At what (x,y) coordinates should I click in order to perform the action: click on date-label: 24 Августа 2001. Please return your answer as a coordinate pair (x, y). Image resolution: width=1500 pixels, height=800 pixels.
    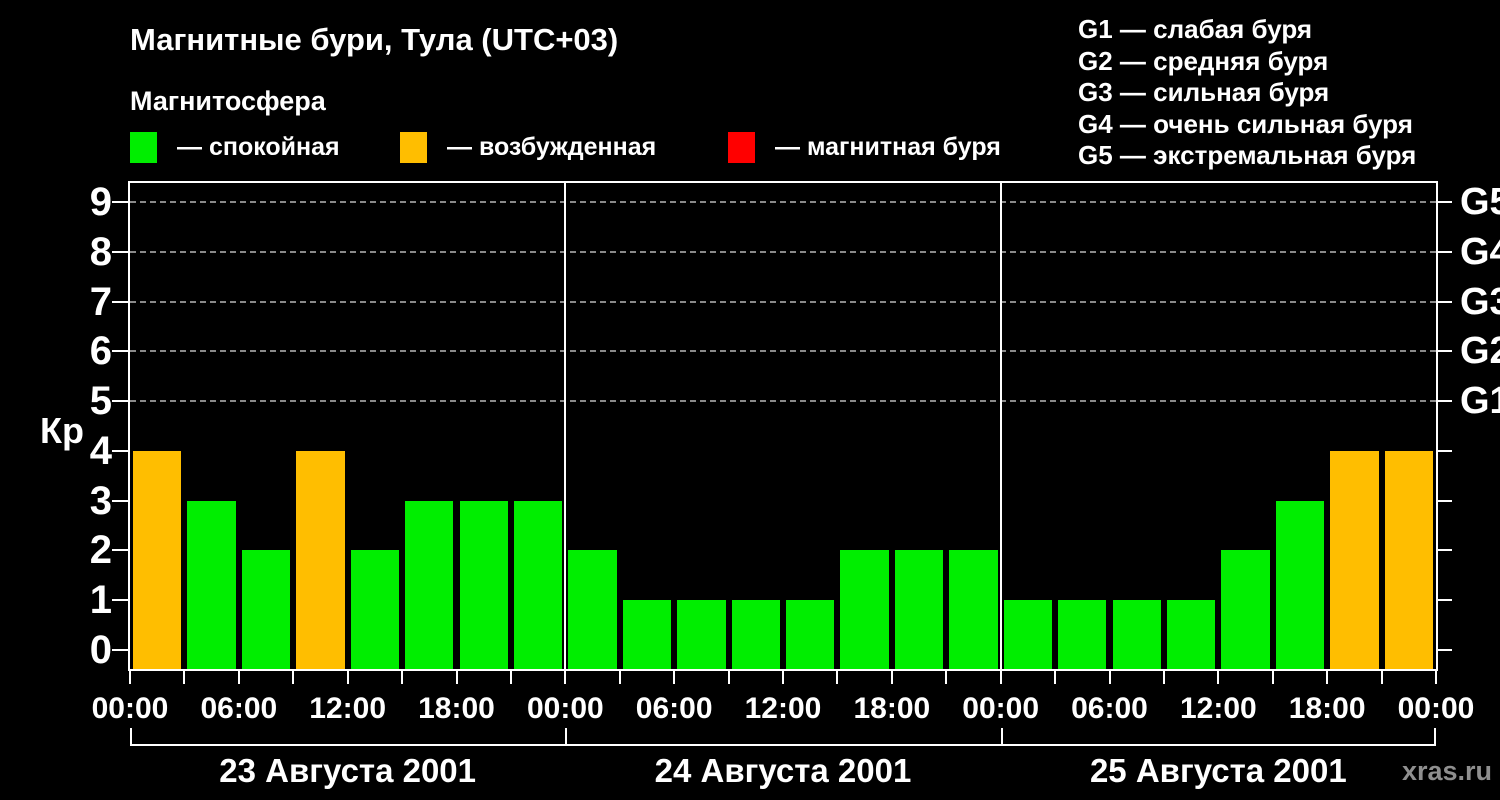
    Looking at the image, I should click on (783, 770).